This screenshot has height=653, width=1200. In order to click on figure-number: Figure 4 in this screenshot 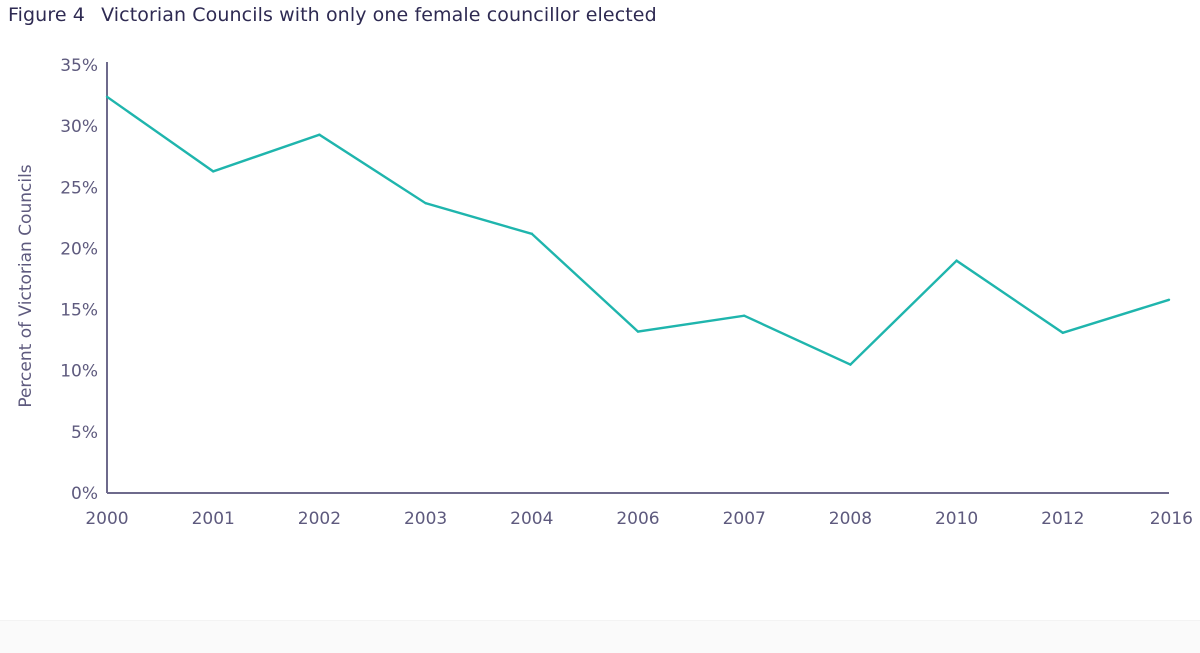, I will do `click(46, 15)`.